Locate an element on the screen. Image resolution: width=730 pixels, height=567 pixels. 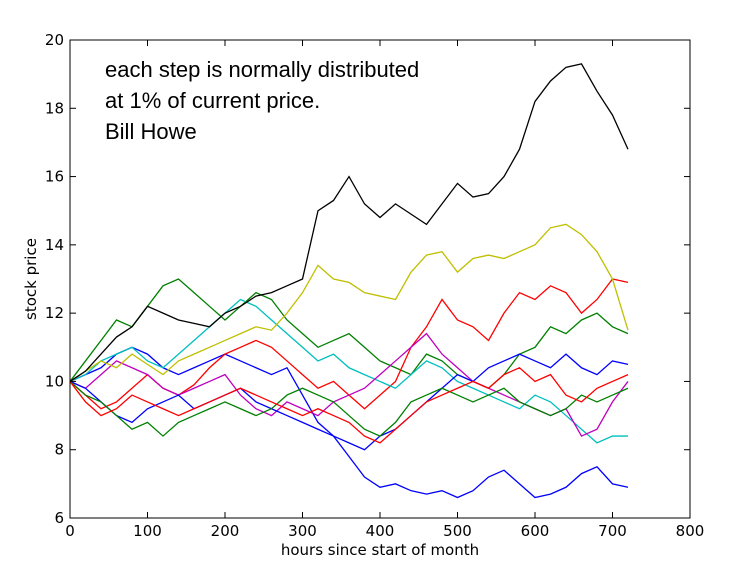
x-axis-label: hours since start of month is located at coordinates (380, 550).